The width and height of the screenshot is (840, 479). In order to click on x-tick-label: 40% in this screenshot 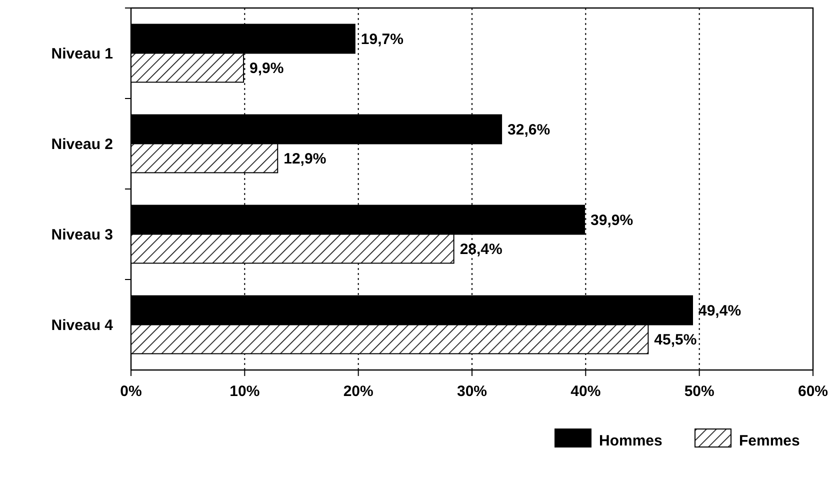, I will do `click(585, 391)`.